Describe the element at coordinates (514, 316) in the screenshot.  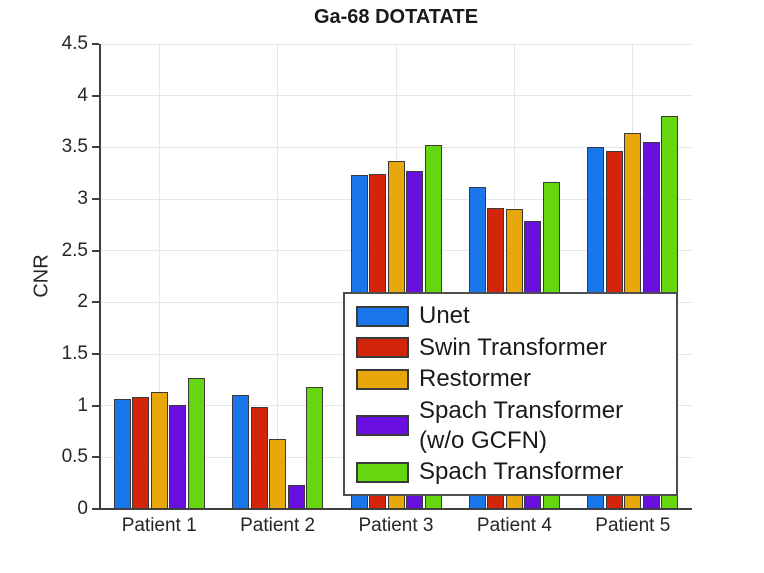
I see `legend-item-unet: Unet` at that location.